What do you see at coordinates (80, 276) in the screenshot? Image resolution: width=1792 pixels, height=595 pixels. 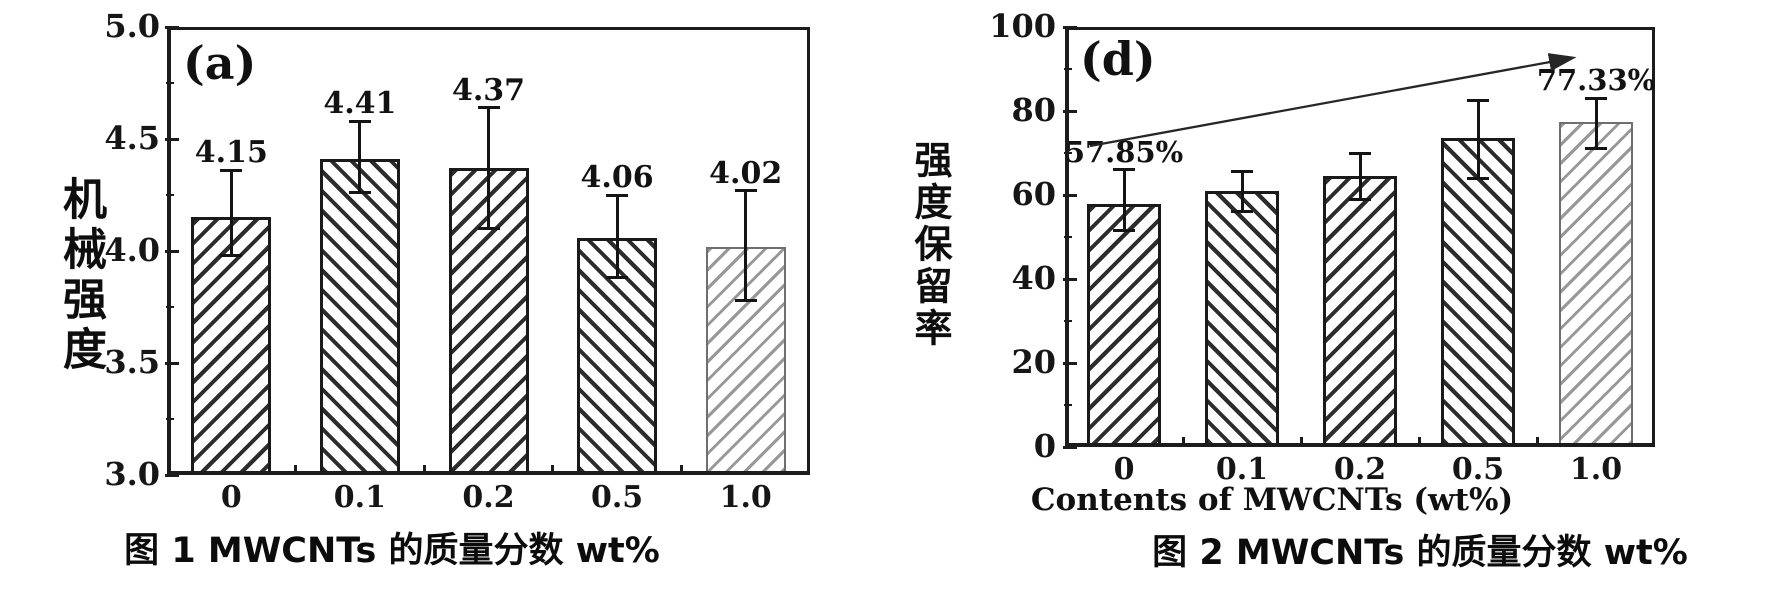 I see `y-axis-title-left: 机械强度` at bounding box center [80, 276].